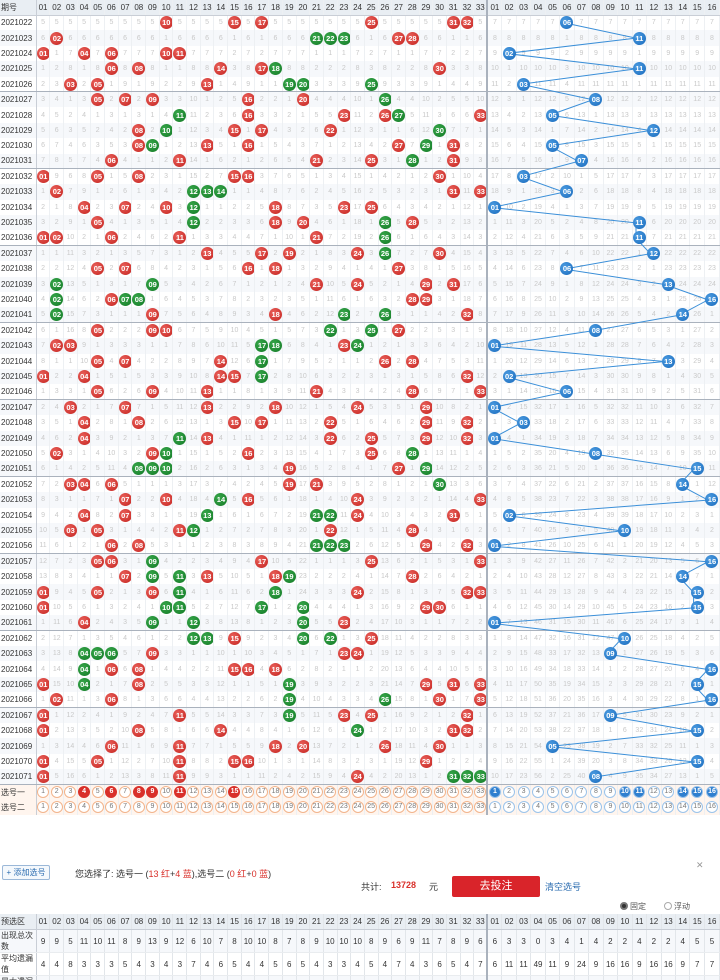 This screenshot has height=980, width=720. I want to click on red-pick-toggle: 9, so click(152, 807).